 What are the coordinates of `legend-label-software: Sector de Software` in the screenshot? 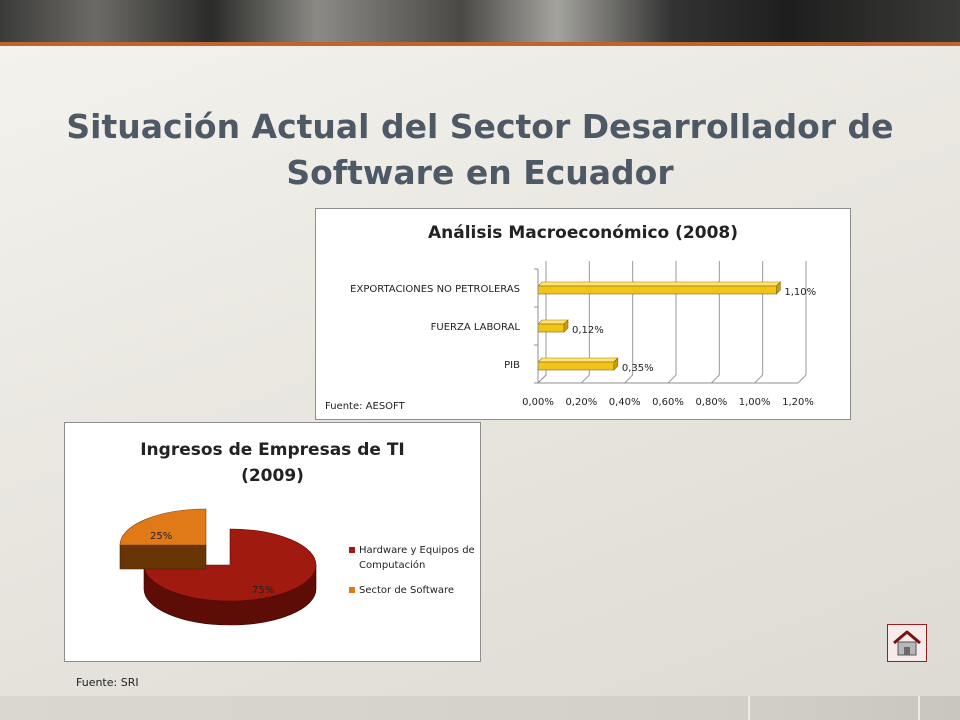 It's located at (407, 590).